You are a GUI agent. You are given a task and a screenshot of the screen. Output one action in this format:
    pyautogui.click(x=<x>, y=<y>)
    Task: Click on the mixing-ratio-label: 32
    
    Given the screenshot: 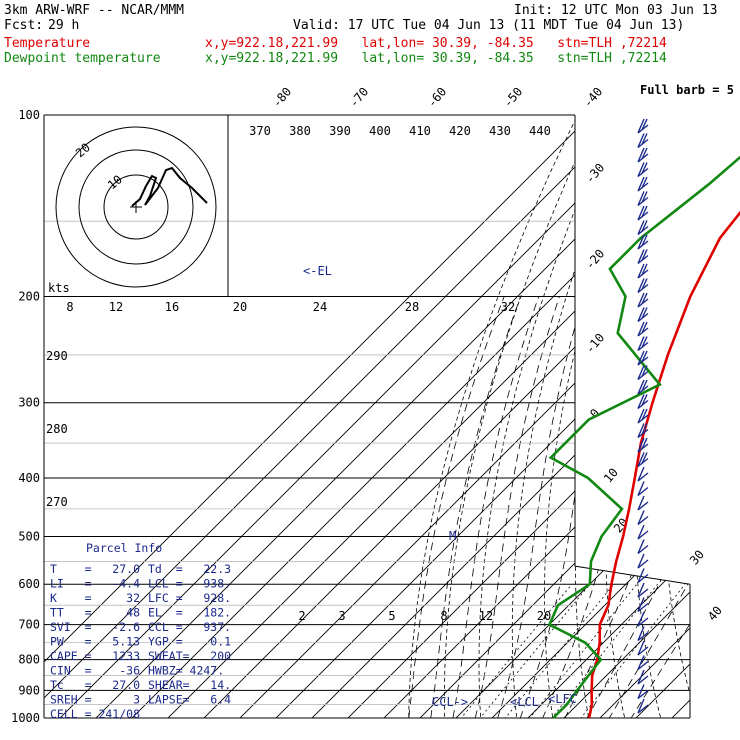 What is the action you would take?
    pyautogui.click(x=508, y=307)
    